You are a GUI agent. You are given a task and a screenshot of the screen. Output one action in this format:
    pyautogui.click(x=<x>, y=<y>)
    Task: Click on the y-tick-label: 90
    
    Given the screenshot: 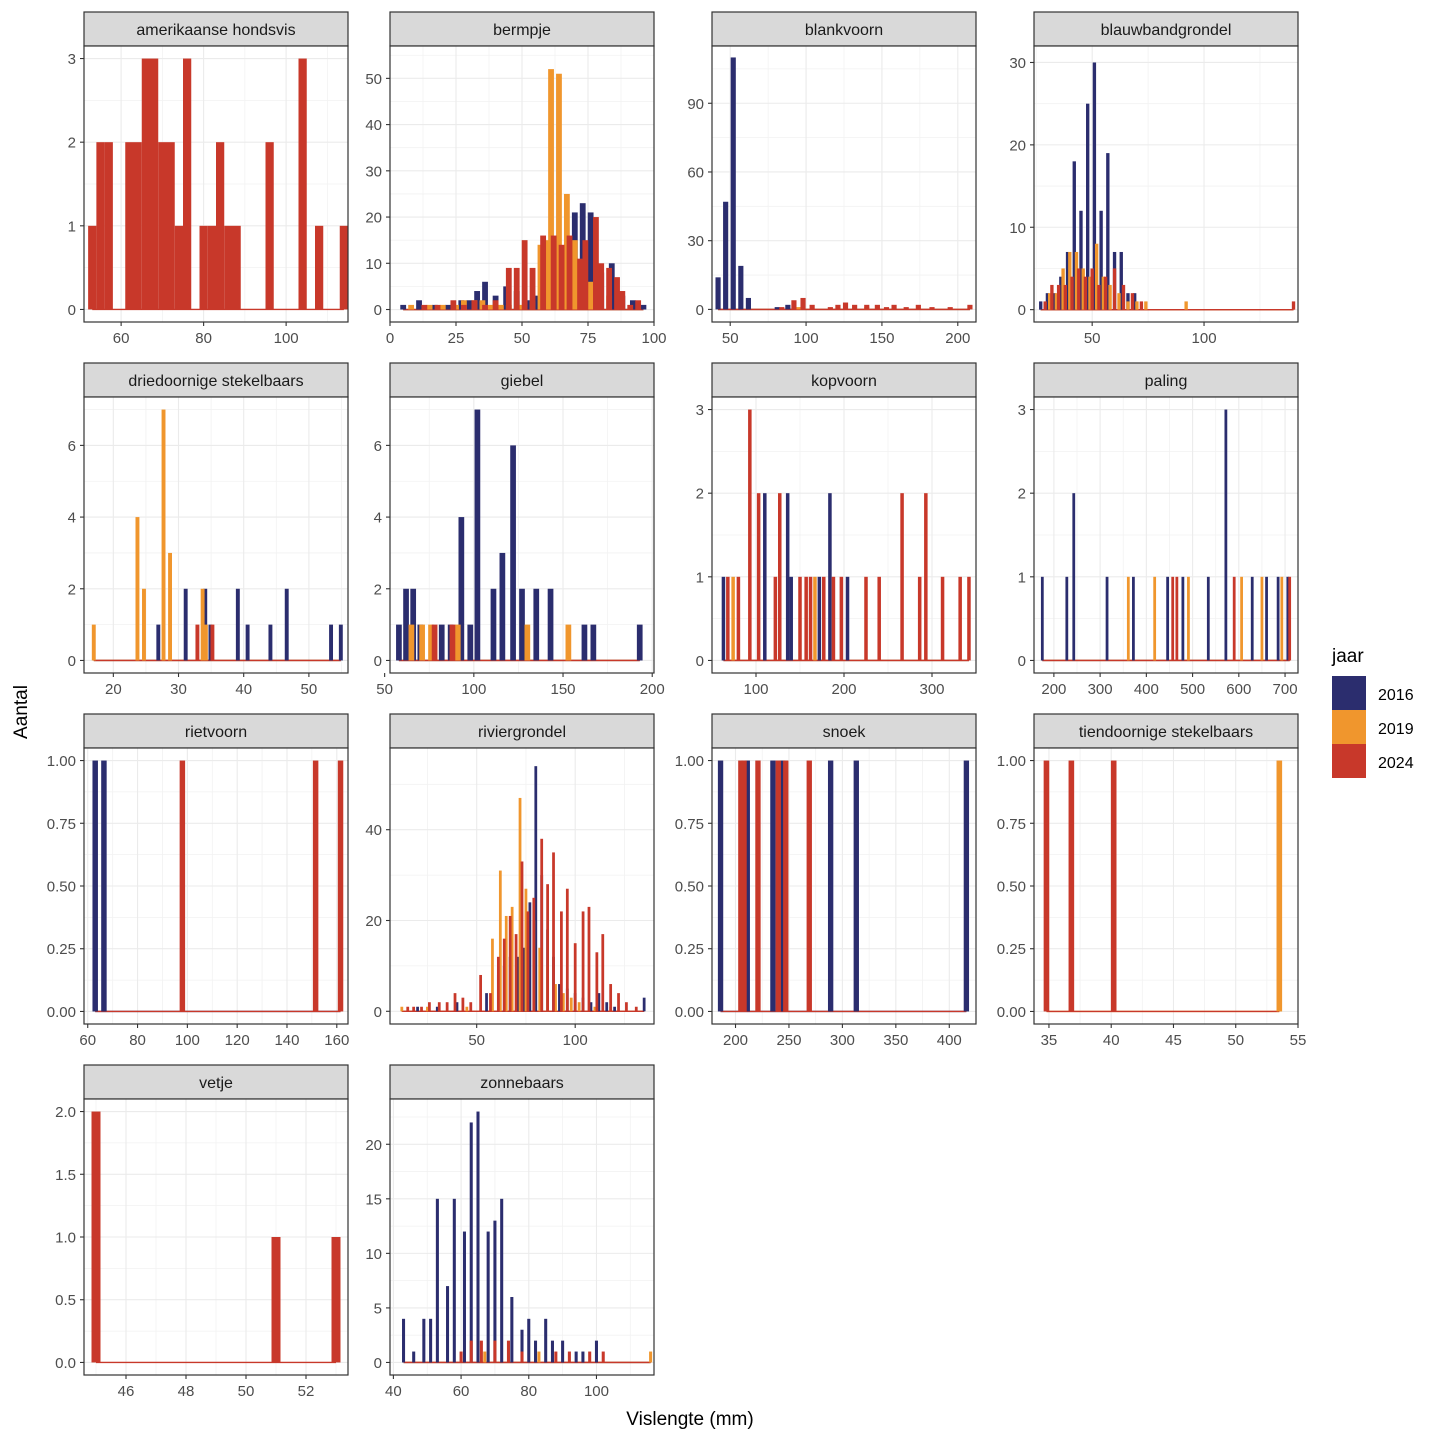 What is the action you would take?
    pyautogui.click(x=695, y=104)
    